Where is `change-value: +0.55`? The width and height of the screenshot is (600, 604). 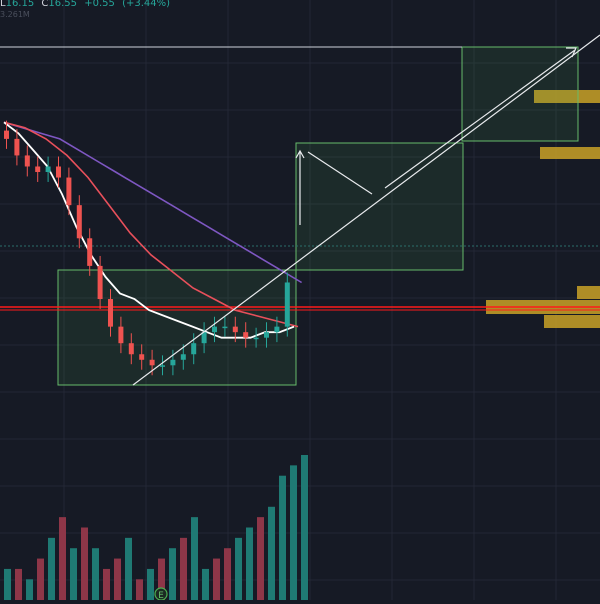 change-value: +0.55 is located at coordinates (99, 4).